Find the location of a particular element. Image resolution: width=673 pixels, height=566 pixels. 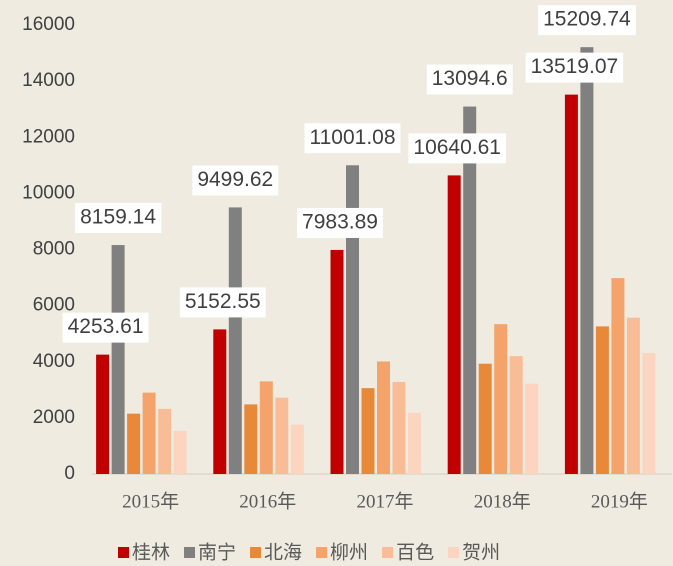

y-tick-label: 2000 is located at coordinates (54, 417).